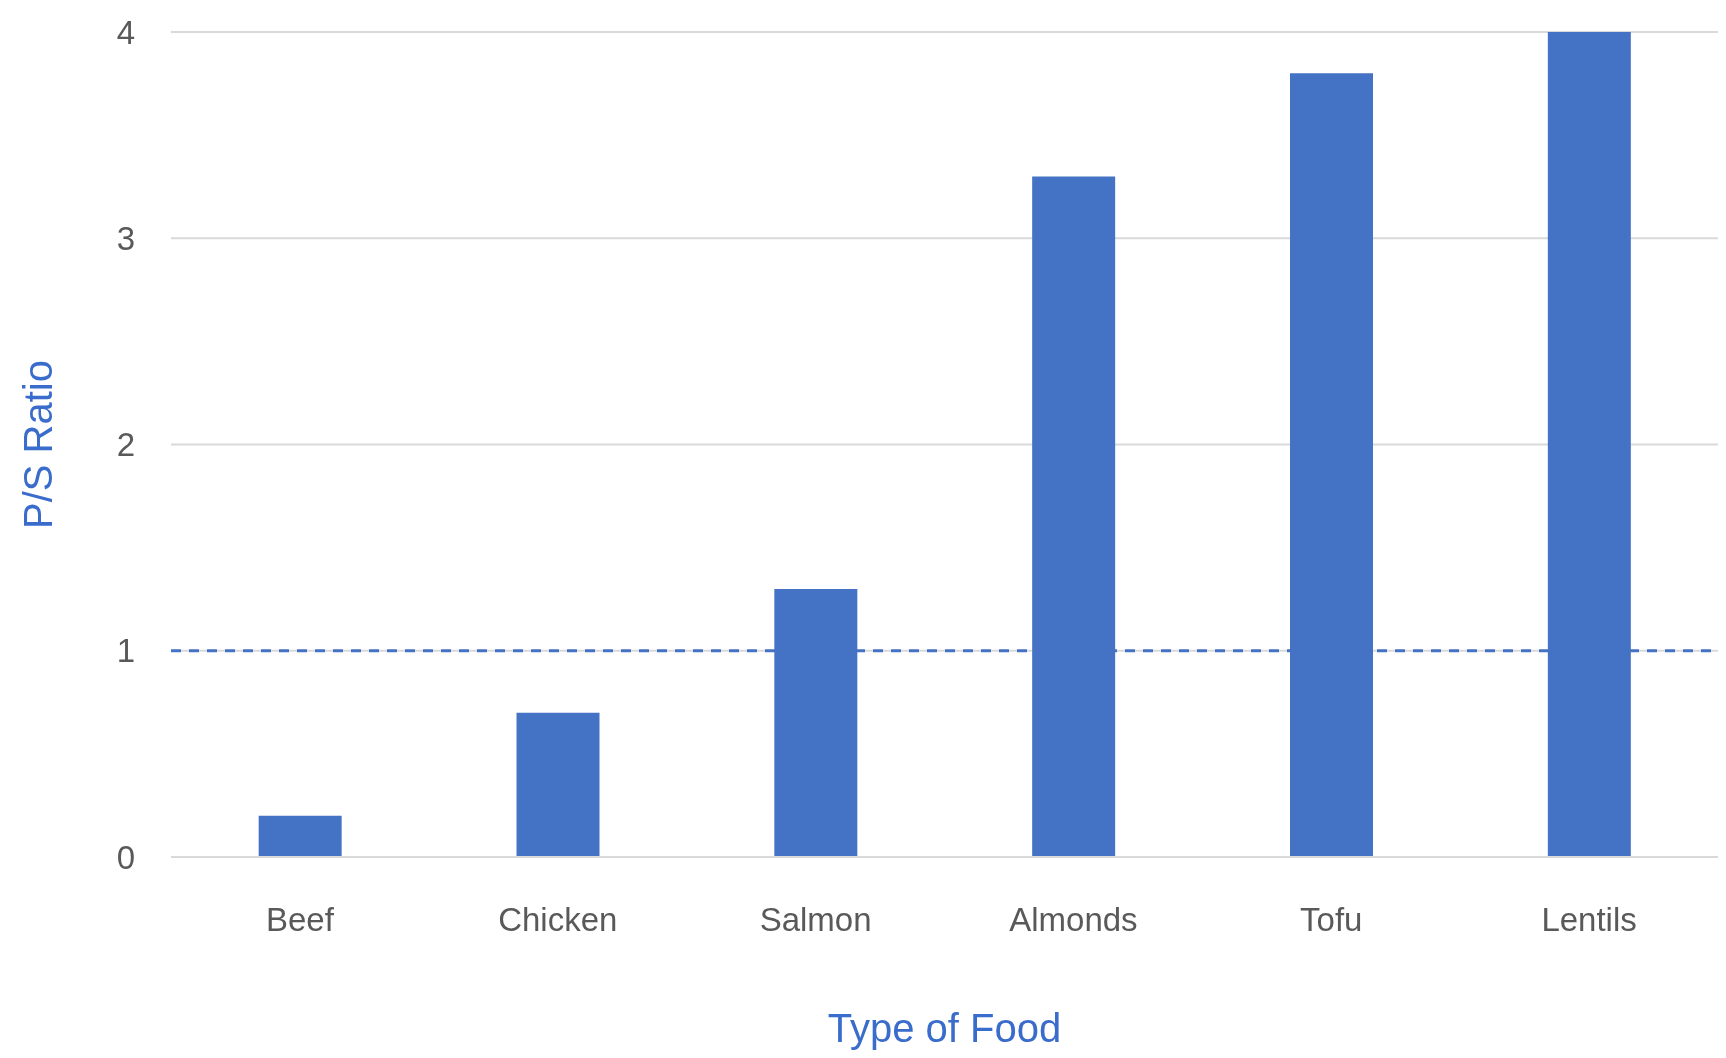  Describe the element at coordinates (815, 920) in the screenshot. I see `x-tick-label: Salmon` at that location.